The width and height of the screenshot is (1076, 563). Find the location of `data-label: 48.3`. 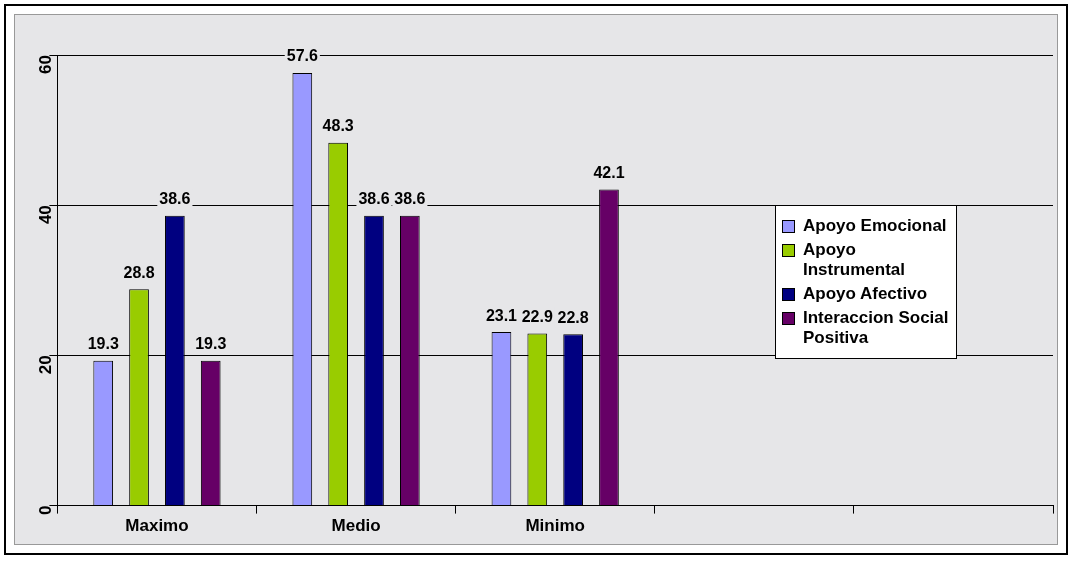

data-label: 48.3 is located at coordinates (338, 126).